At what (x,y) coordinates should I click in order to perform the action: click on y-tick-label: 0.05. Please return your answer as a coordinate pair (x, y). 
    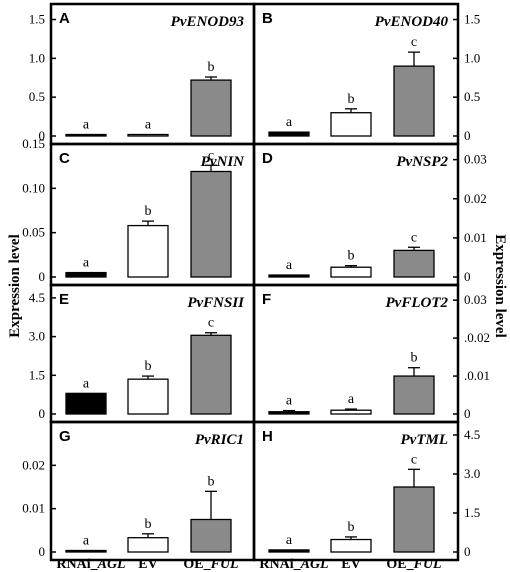
    Looking at the image, I should click on (33, 232).